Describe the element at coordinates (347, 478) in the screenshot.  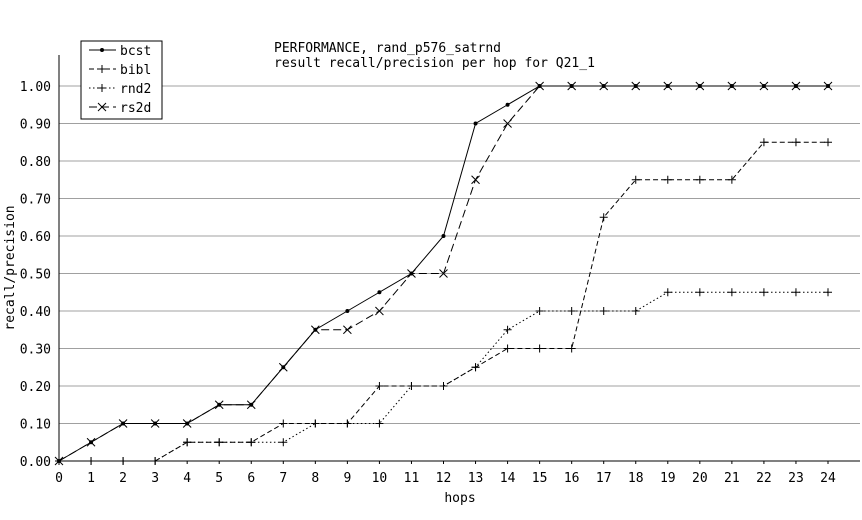
I see `x-tick-label: 9` at that location.